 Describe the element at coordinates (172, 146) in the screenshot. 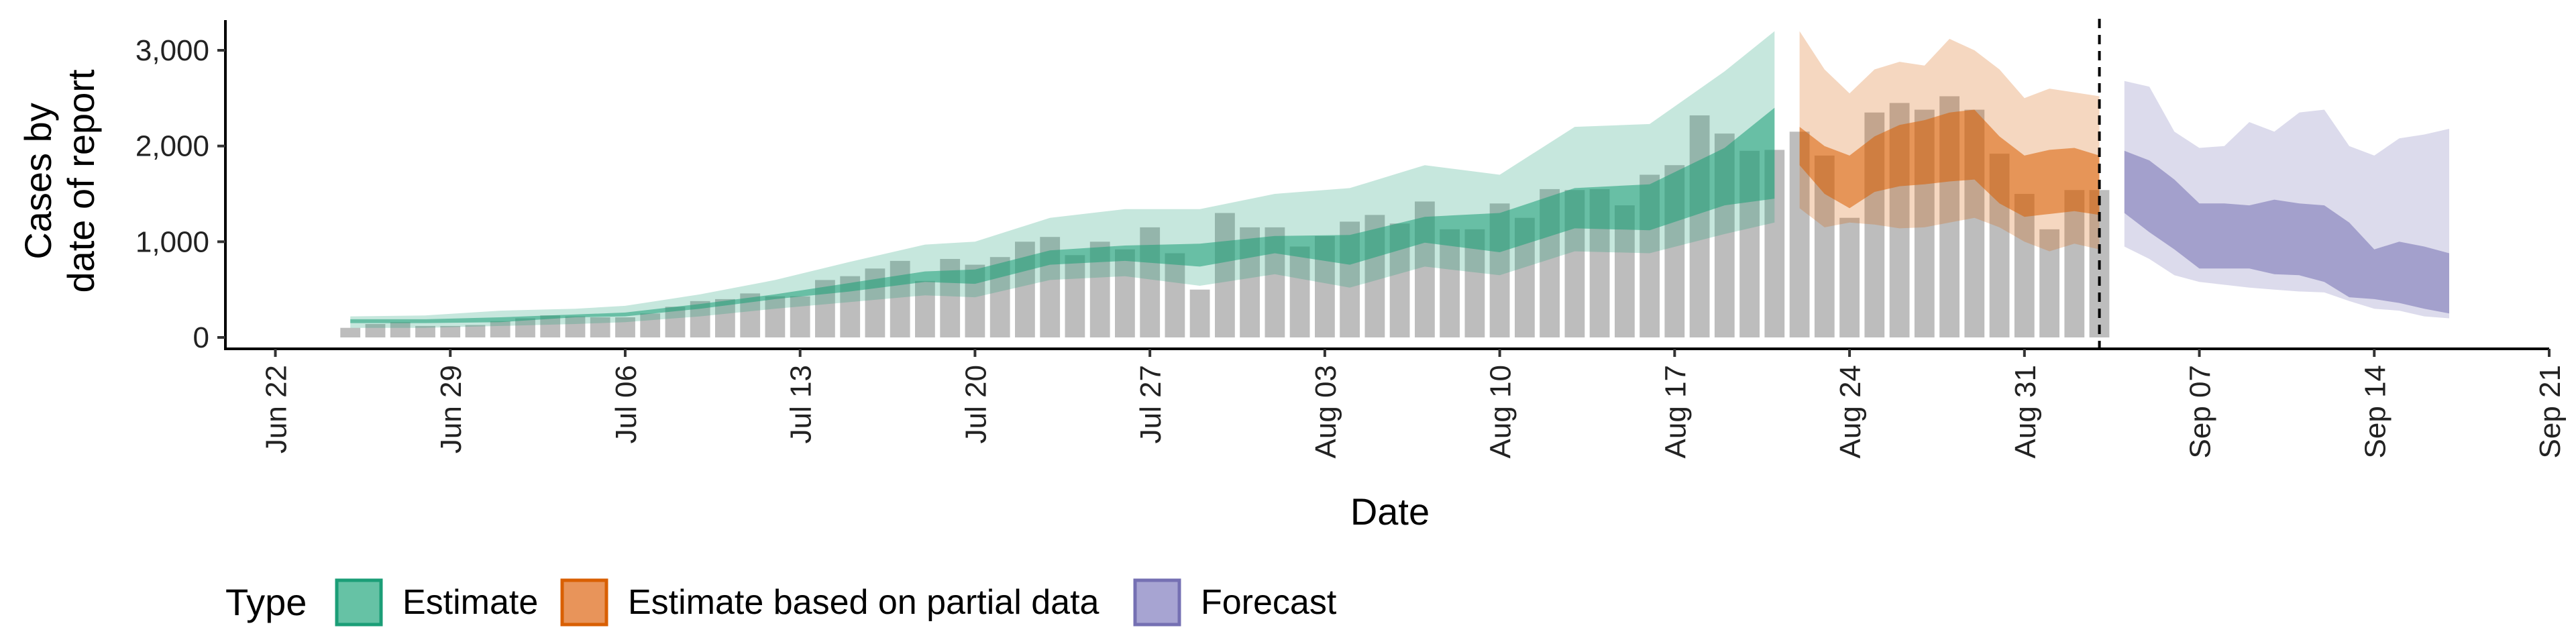

I see `y-tick-label: 2,000` at that location.